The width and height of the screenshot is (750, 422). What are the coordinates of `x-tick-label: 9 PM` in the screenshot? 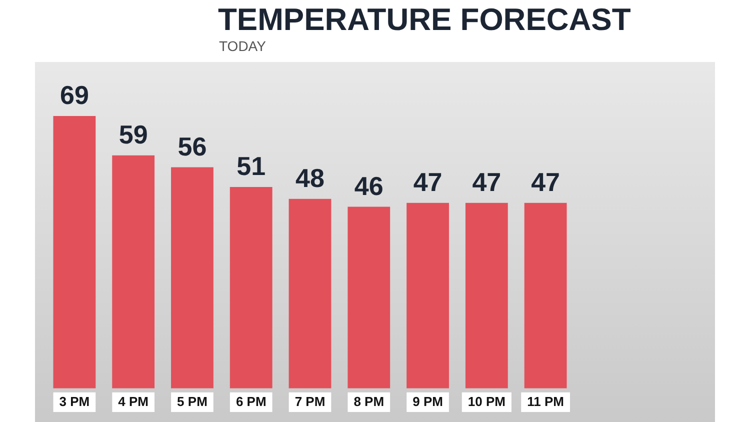 It's located at (427, 401).